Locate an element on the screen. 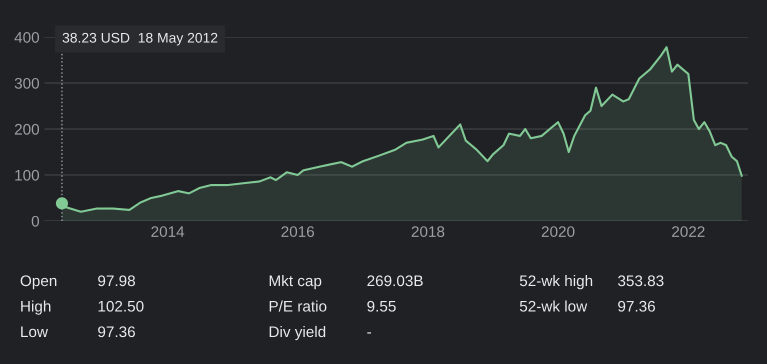 The image size is (767, 364). text: Low is located at coordinates (34, 332).